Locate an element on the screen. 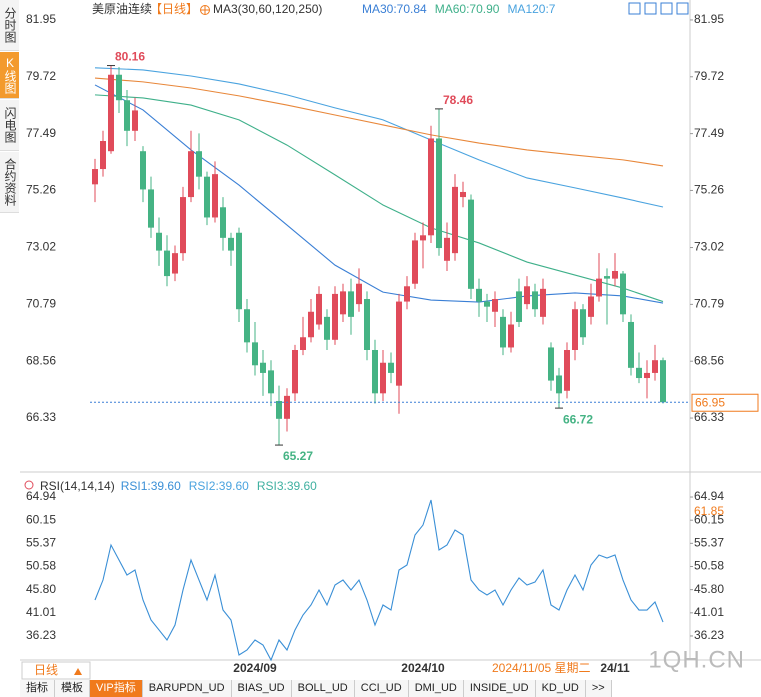  panel-title: RSI(14,14,14) is located at coordinates (77, 486).